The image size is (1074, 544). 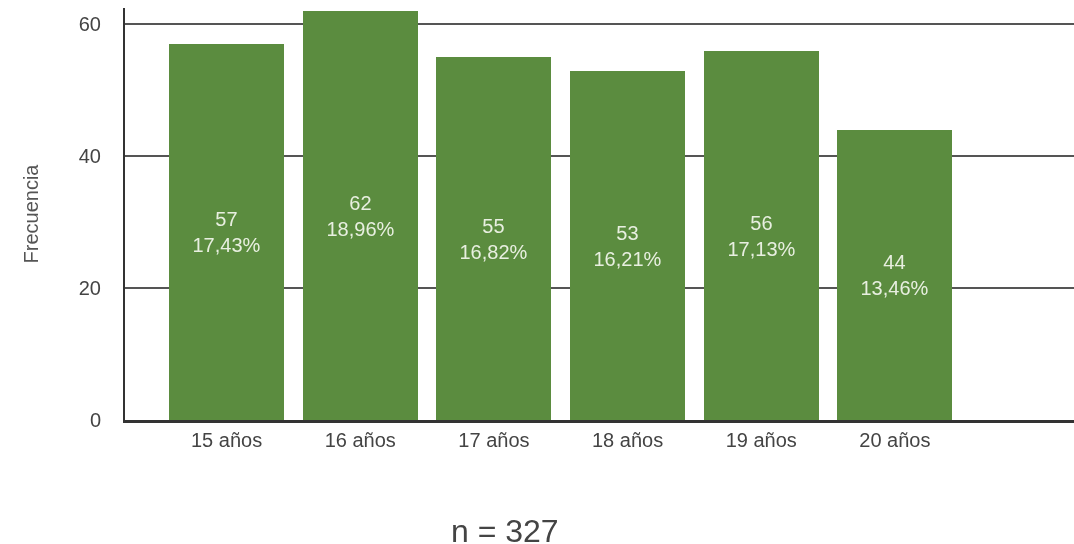 What do you see at coordinates (89, 288) in the screenshot?
I see `y-tick-label: 20` at bounding box center [89, 288].